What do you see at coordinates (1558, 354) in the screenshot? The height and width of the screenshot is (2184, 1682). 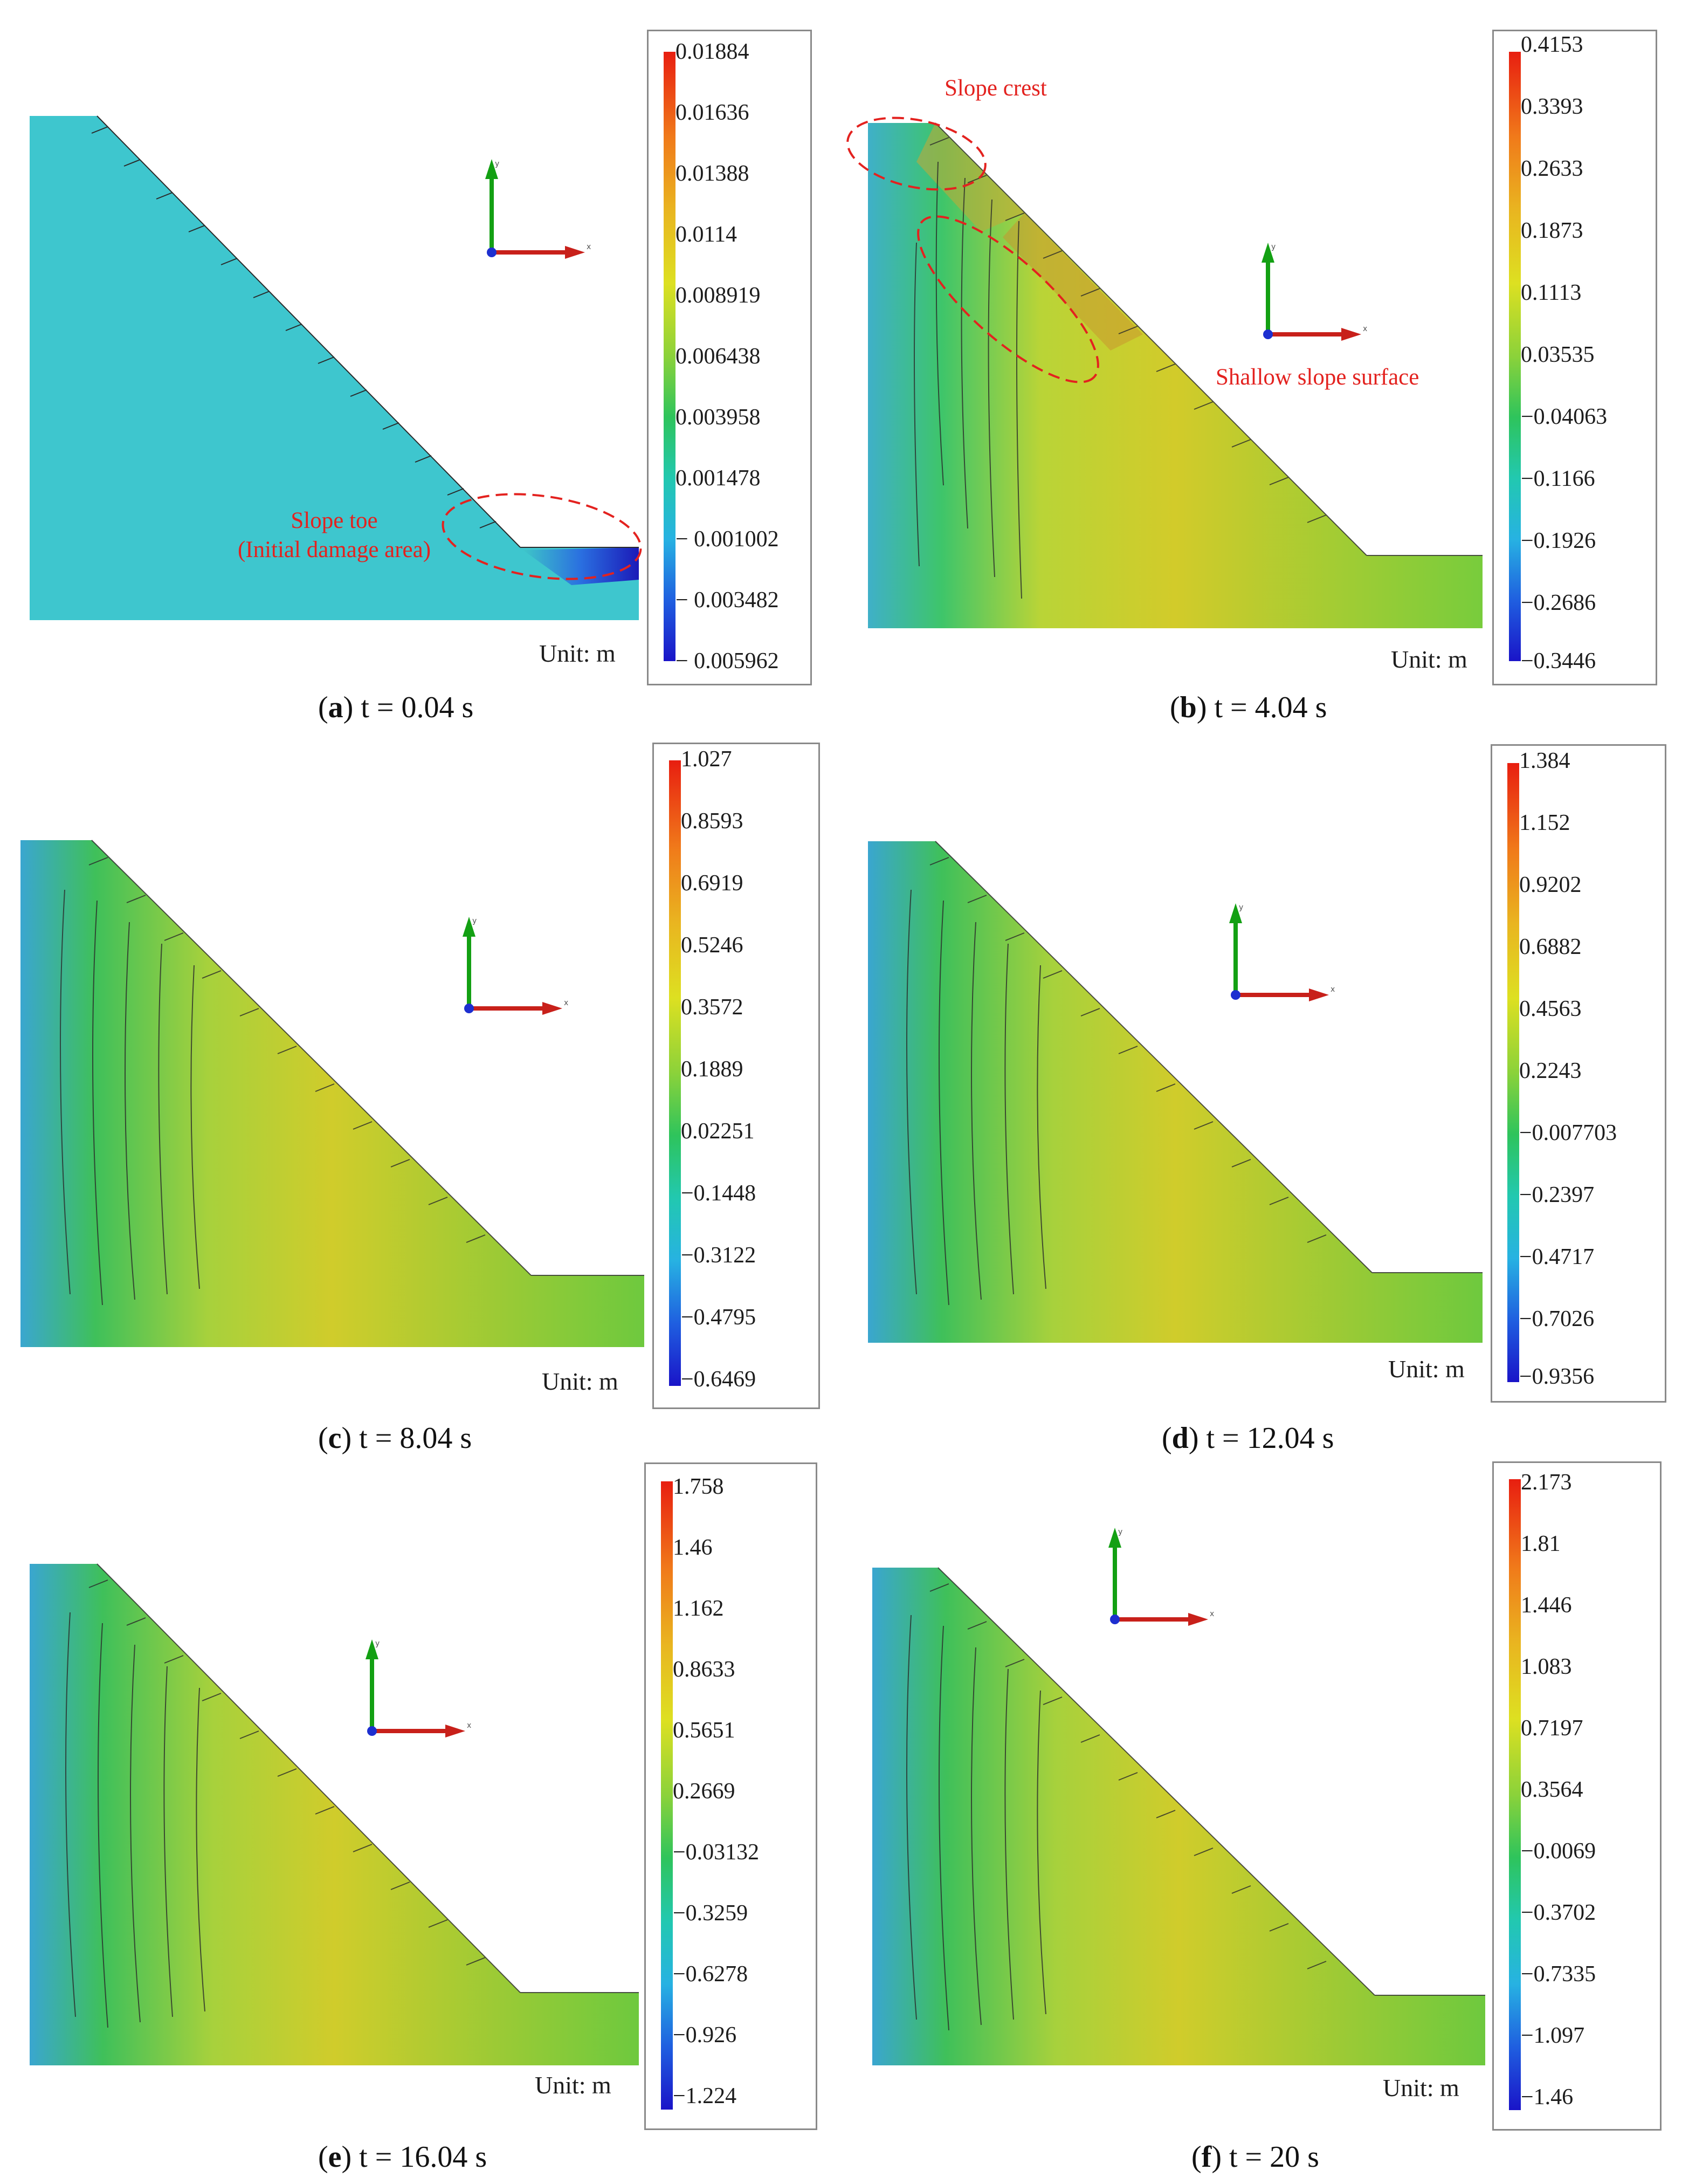 I see `legend-tick: 0.03535` at bounding box center [1558, 354].